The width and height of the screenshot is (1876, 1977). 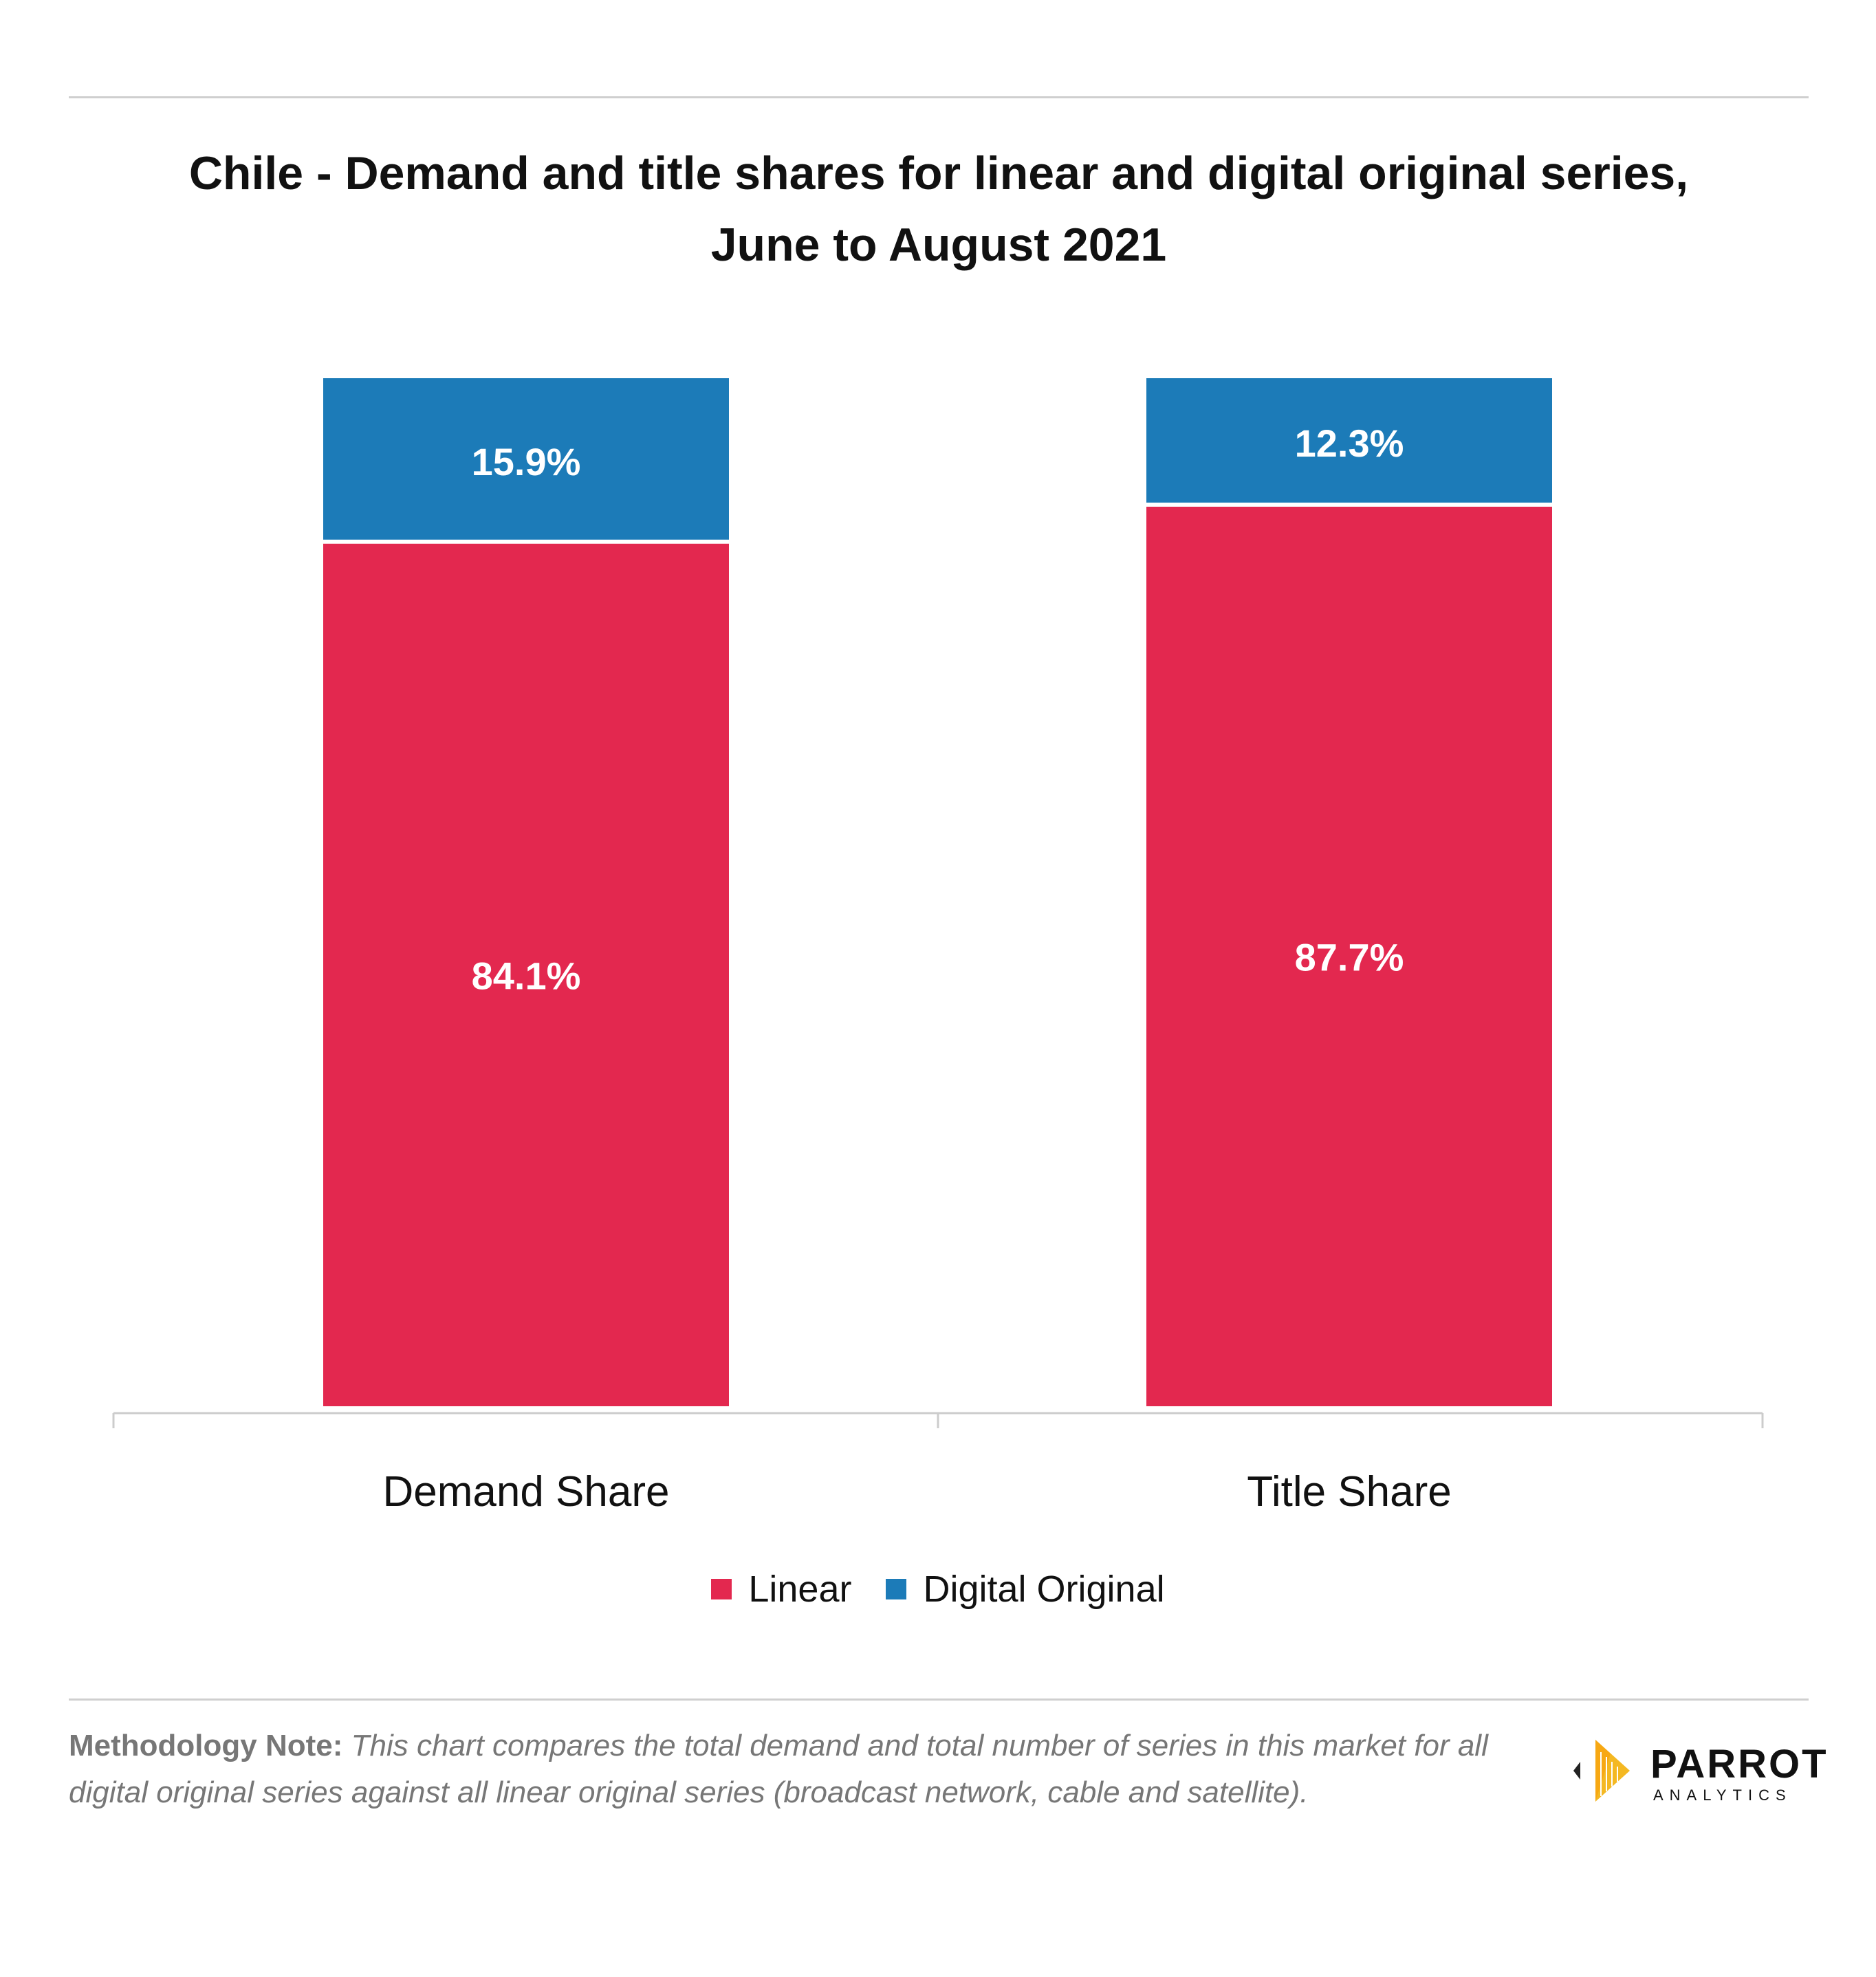 What do you see at coordinates (525, 1491) in the screenshot?
I see `x-tick-label-1: Demand Share` at bounding box center [525, 1491].